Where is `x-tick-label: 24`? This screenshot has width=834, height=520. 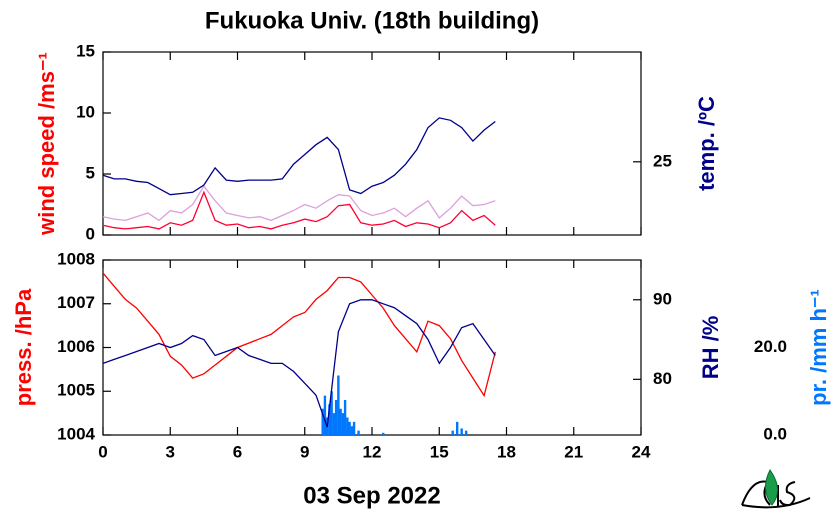 x-tick-label: 24 is located at coordinates (641, 451).